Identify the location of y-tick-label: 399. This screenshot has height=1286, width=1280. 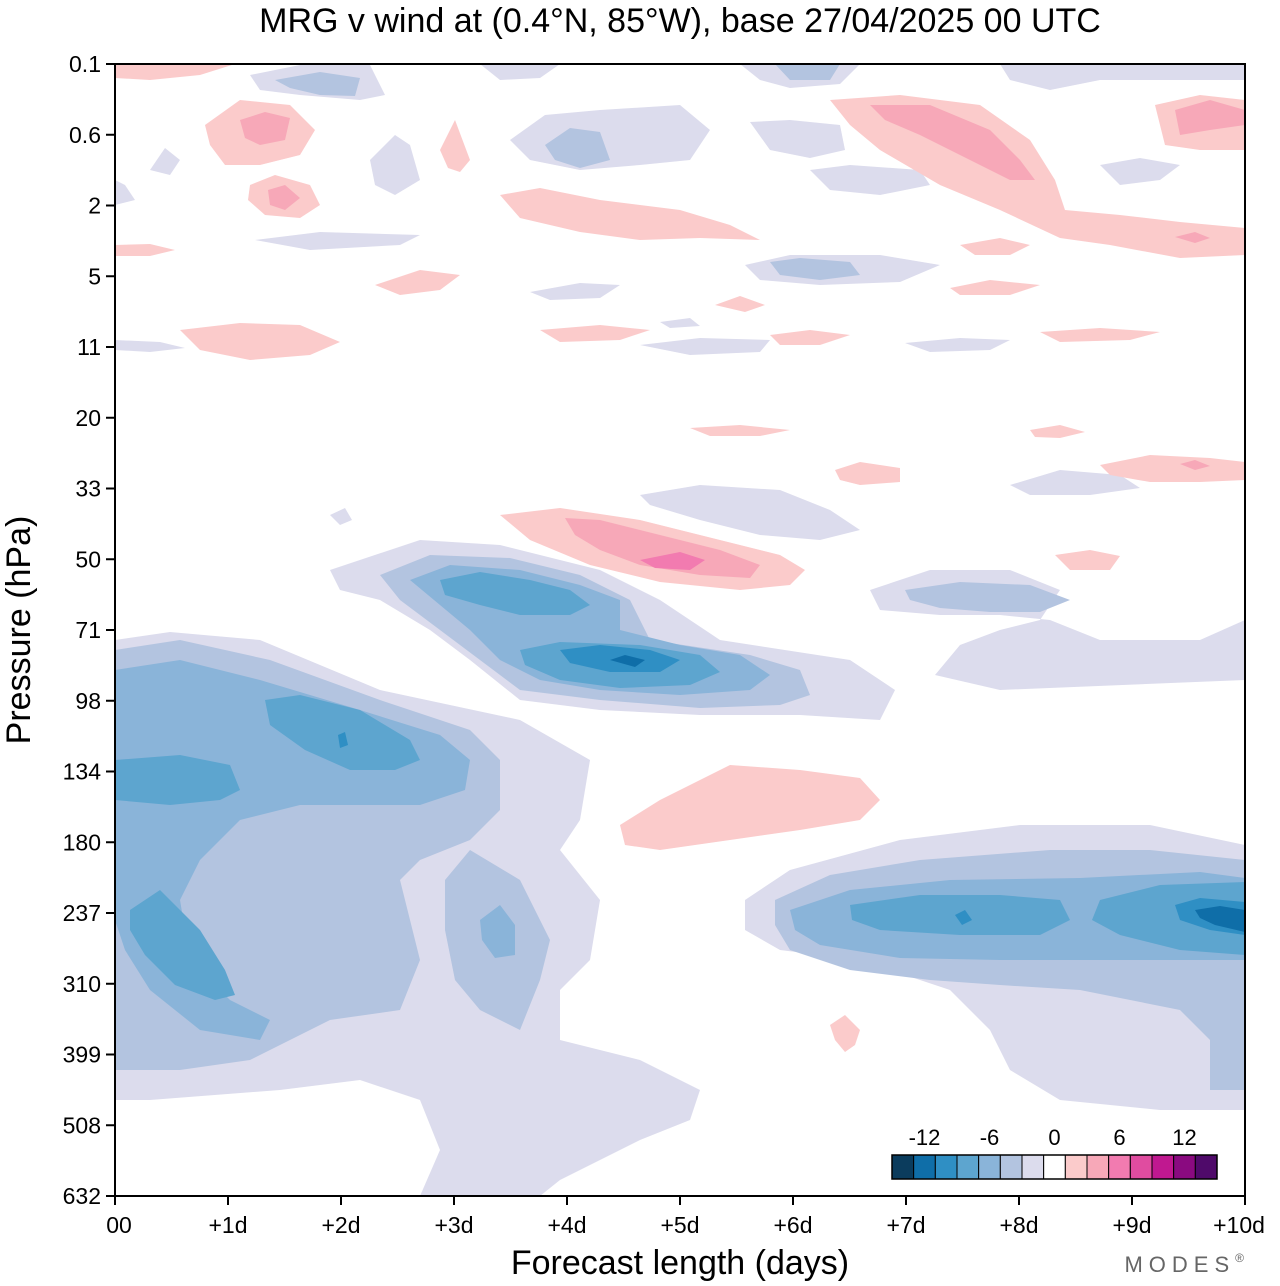
(82, 1055).